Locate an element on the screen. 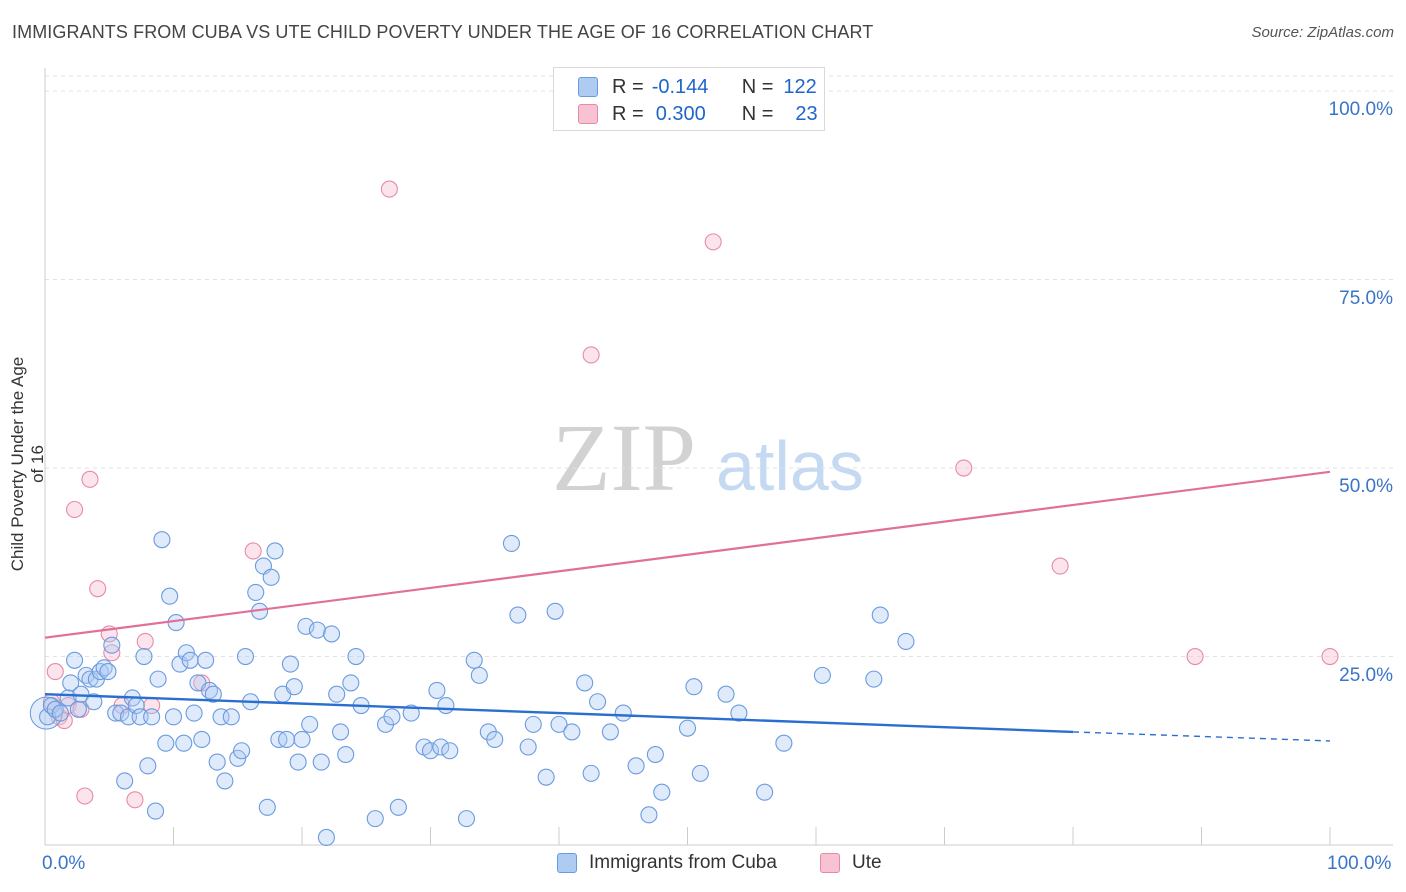 This screenshot has height=892, width=1406. legend-row-ute: R = 0.300 N = 23 is located at coordinates (698, 114).